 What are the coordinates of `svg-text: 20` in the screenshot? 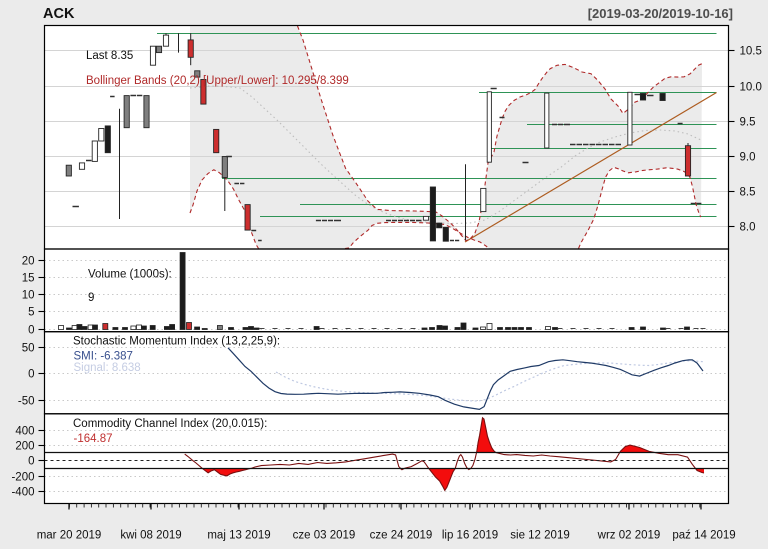 It's located at (28, 262).